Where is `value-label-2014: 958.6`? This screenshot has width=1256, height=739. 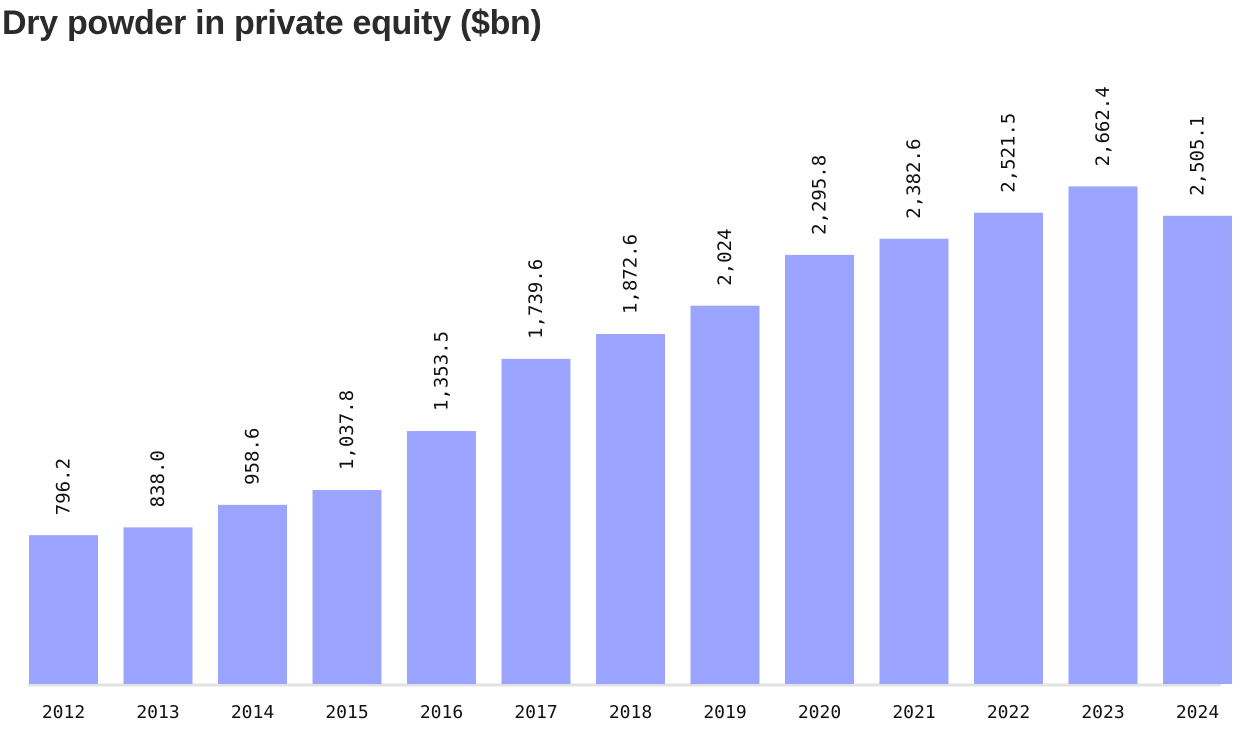 value-label-2014: 958.6 is located at coordinates (253, 456).